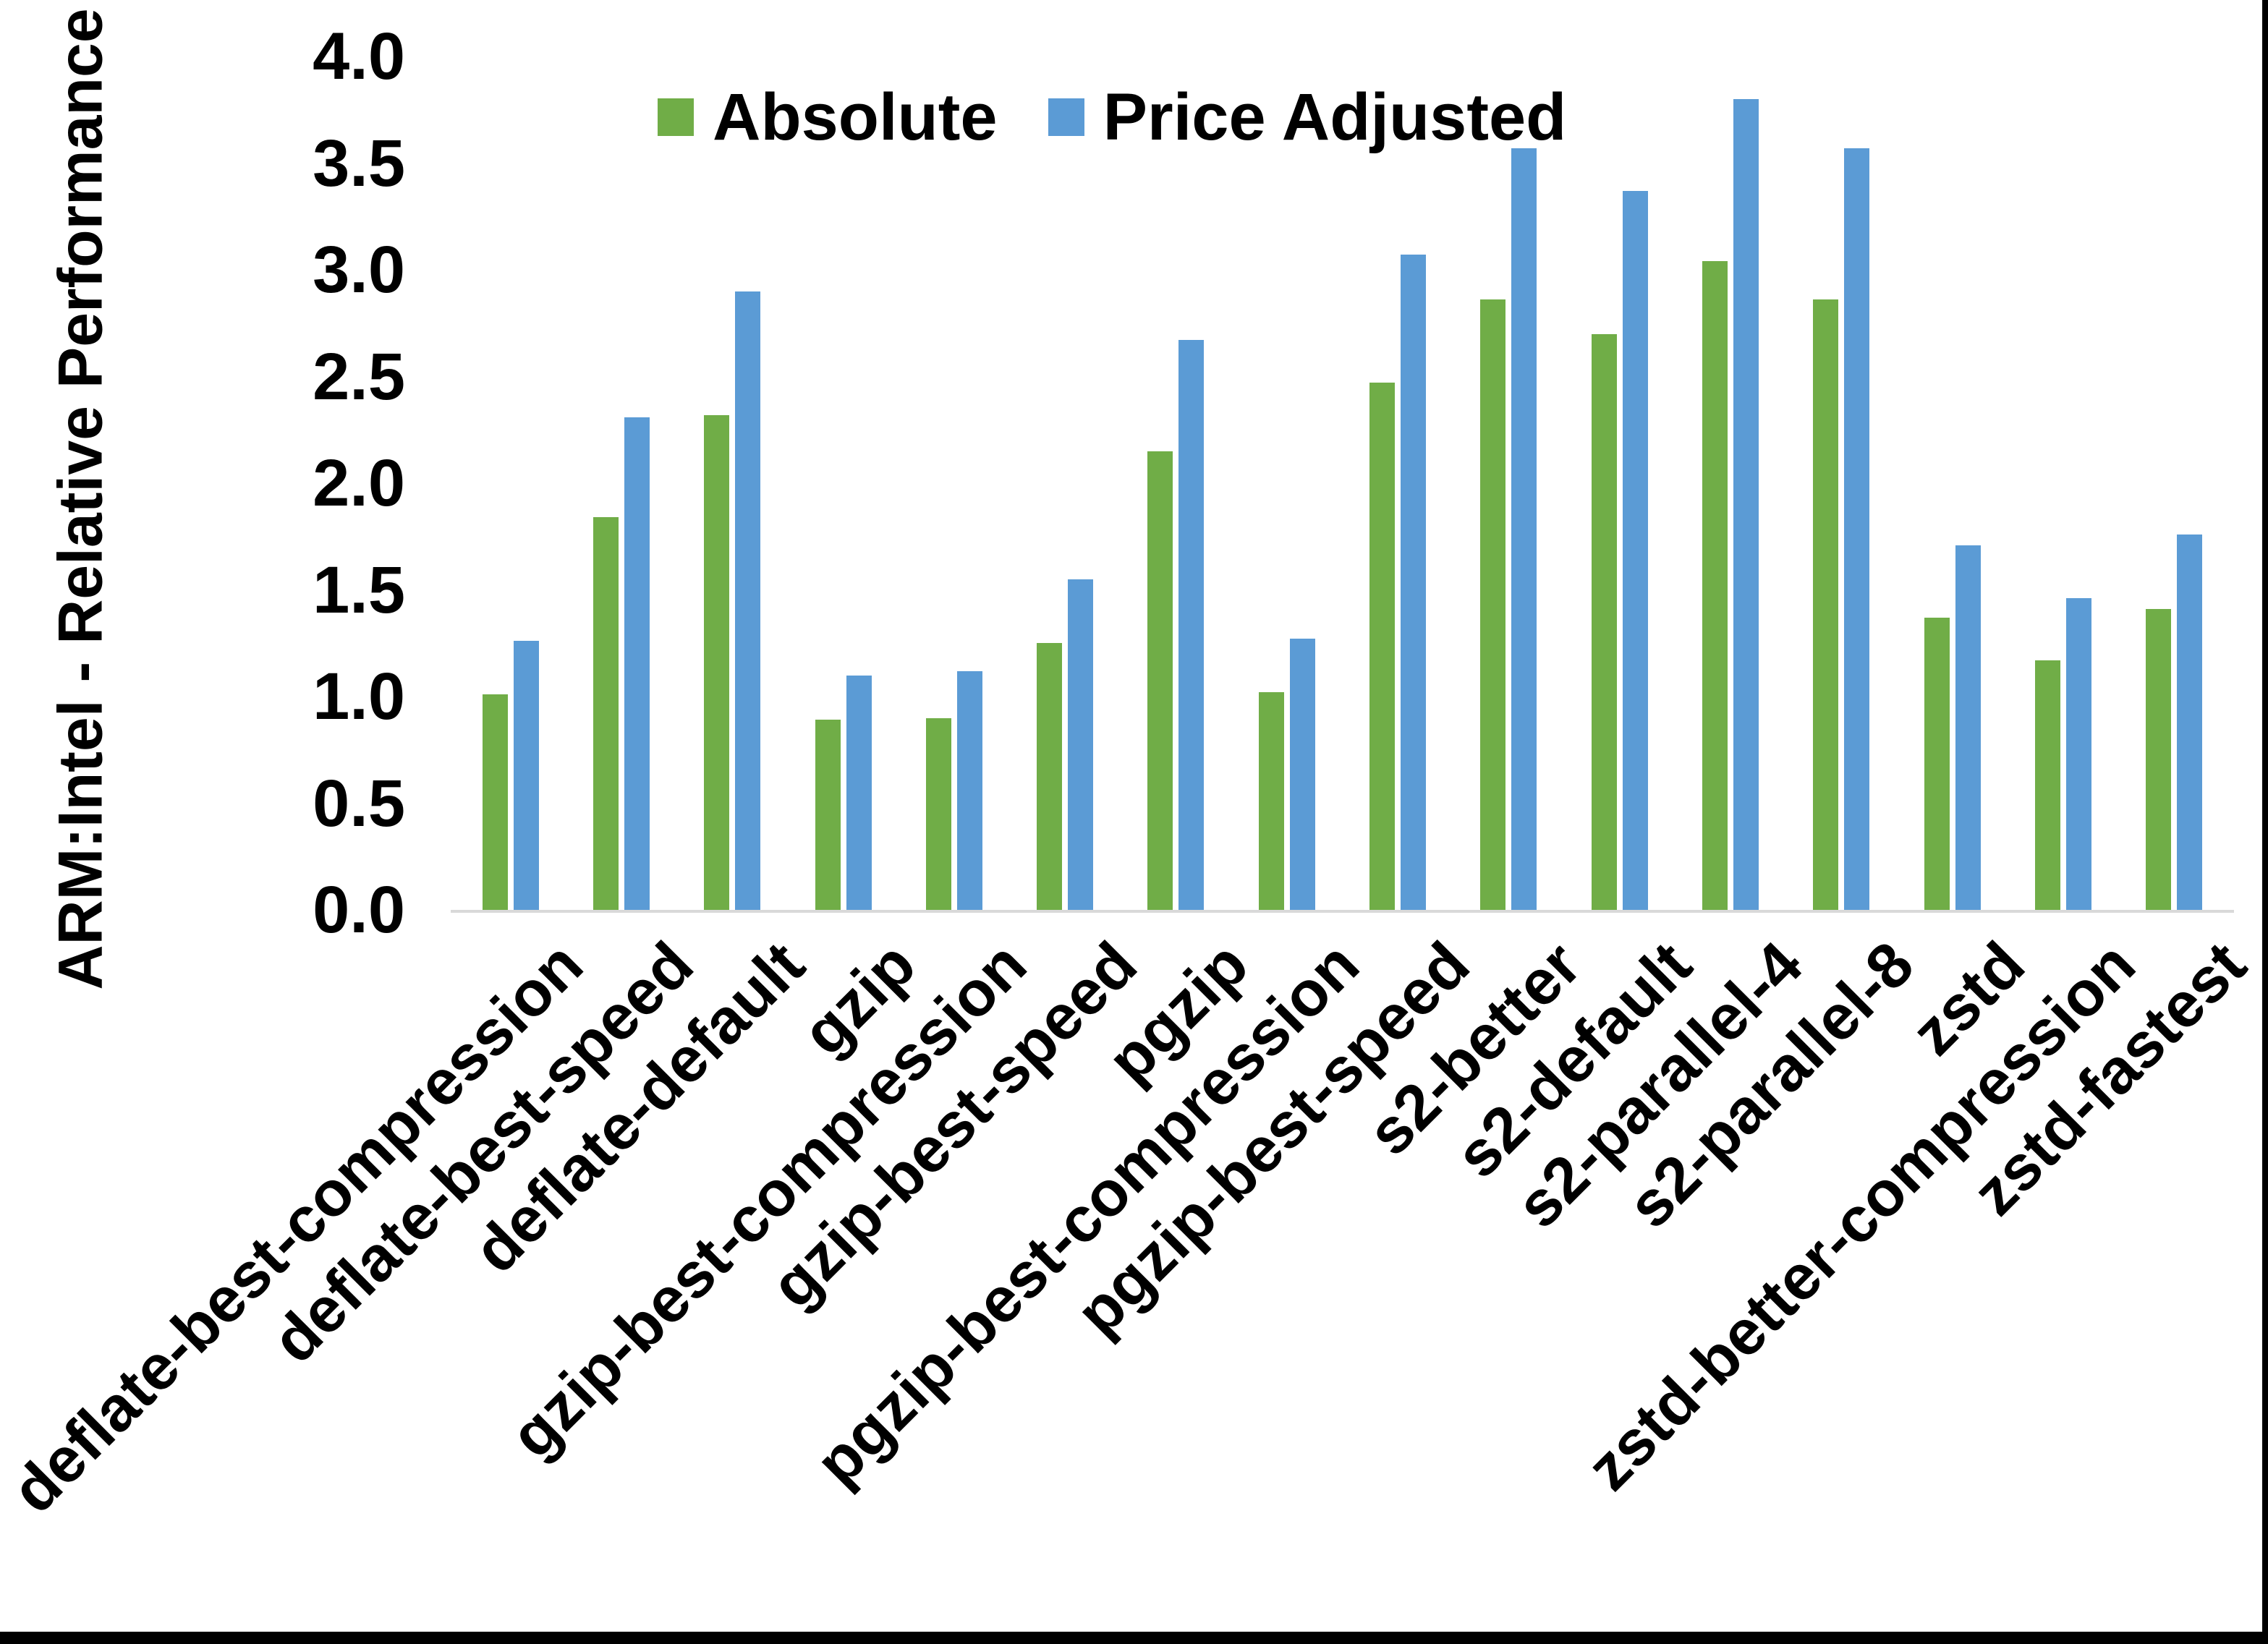 The width and height of the screenshot is (2268, 1644). What do you see at coordinates (717, 662) in the screenshot?
I see `bar-absolute-deflate-default` at bounding box center [717, 662].